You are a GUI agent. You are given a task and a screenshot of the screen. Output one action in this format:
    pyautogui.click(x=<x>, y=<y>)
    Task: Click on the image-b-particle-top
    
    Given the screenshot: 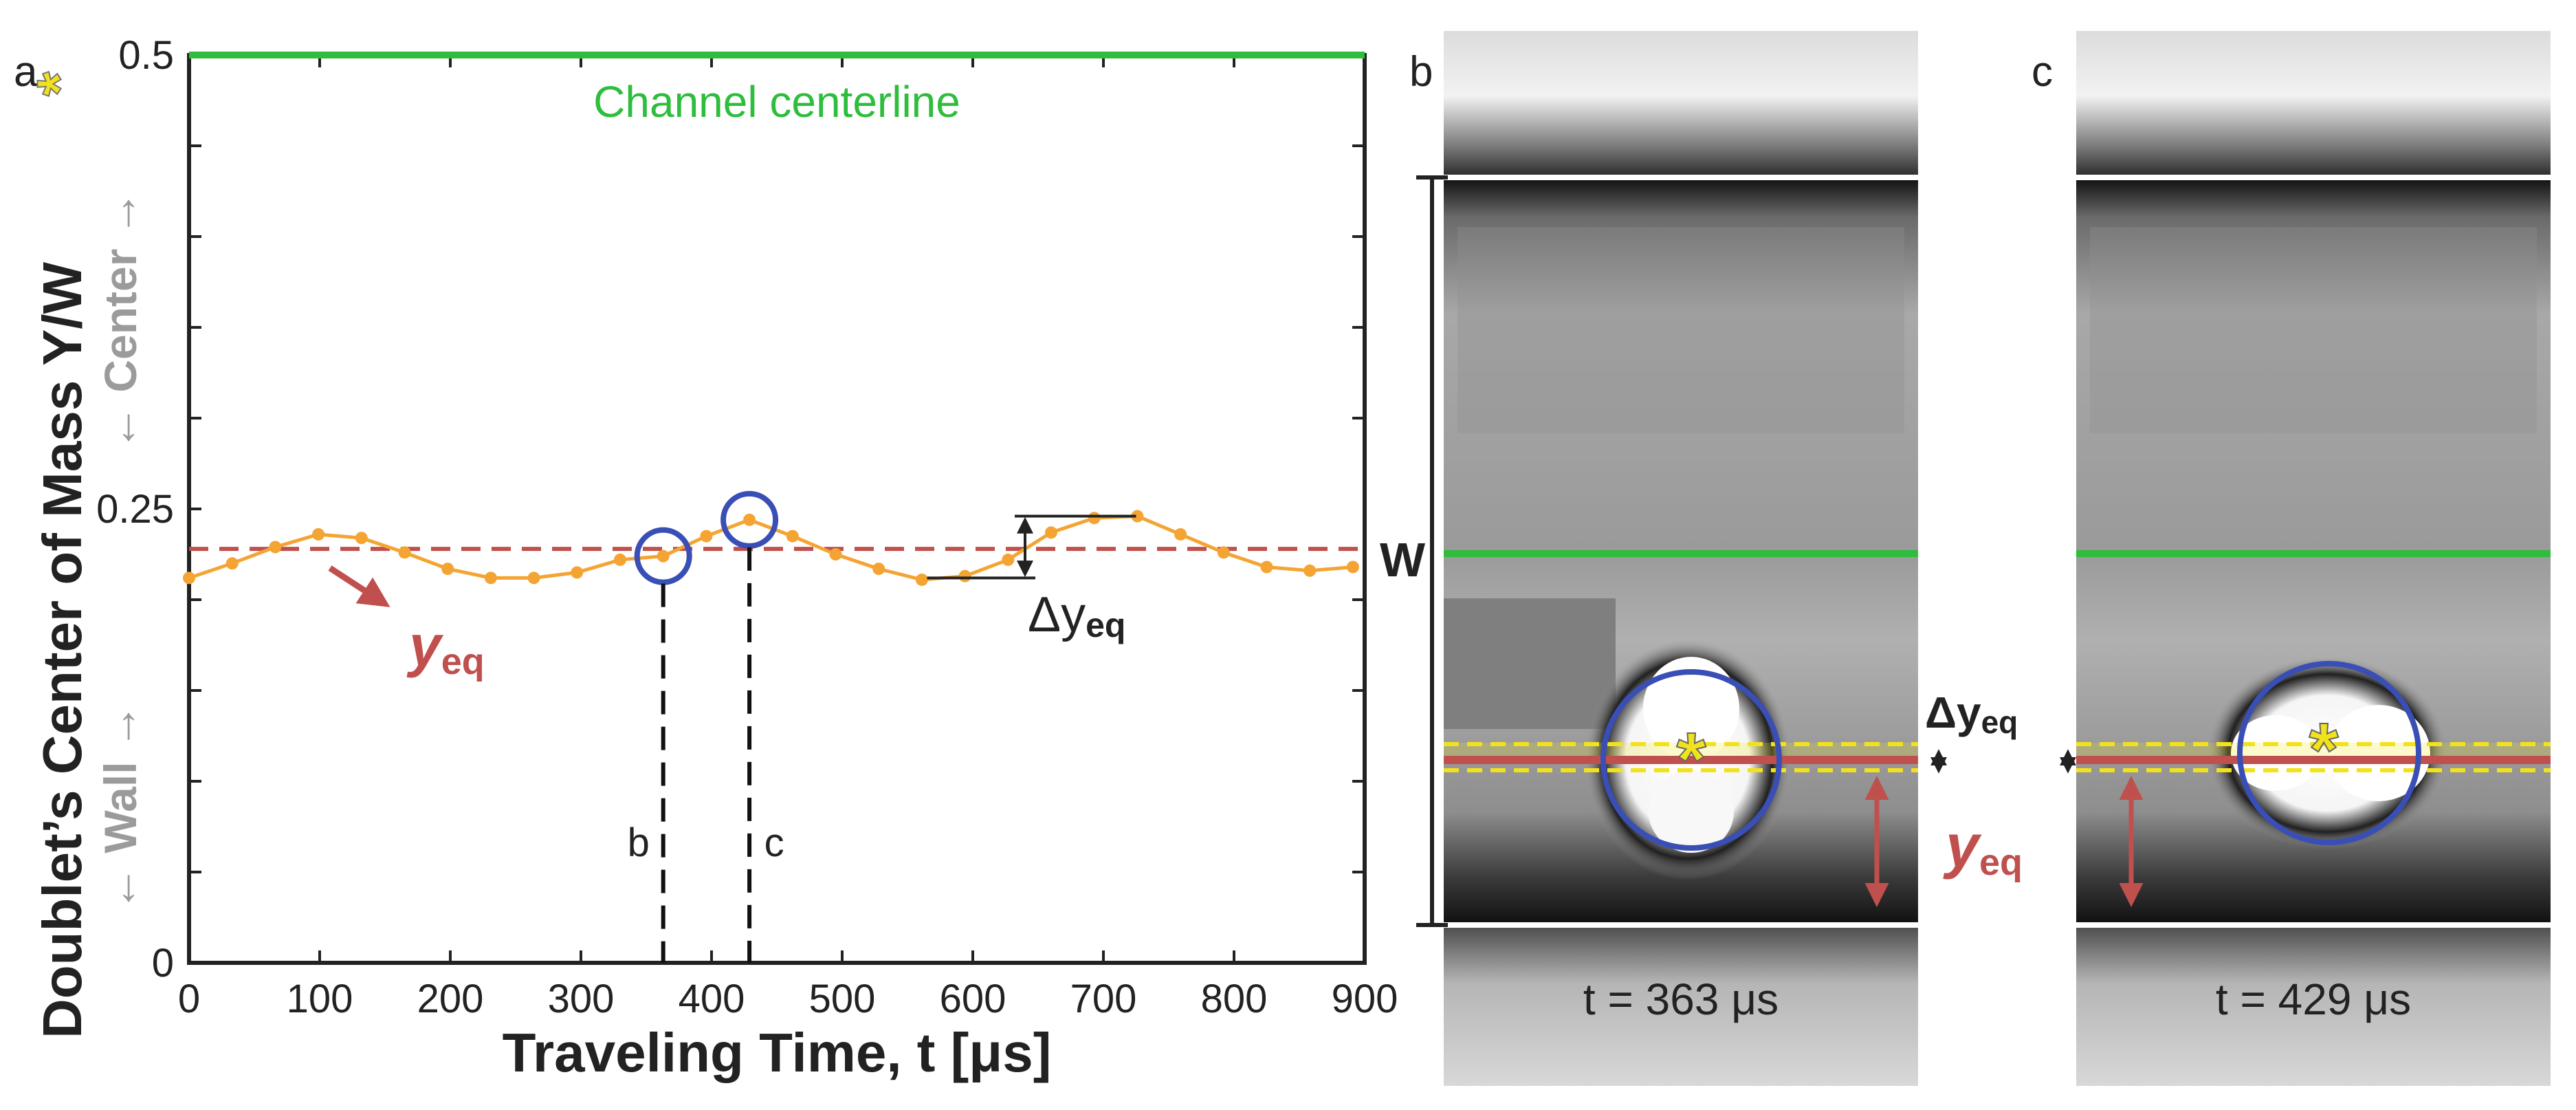 What is the action you would take?
    pyautogui.click(x=1691, y=708)
    